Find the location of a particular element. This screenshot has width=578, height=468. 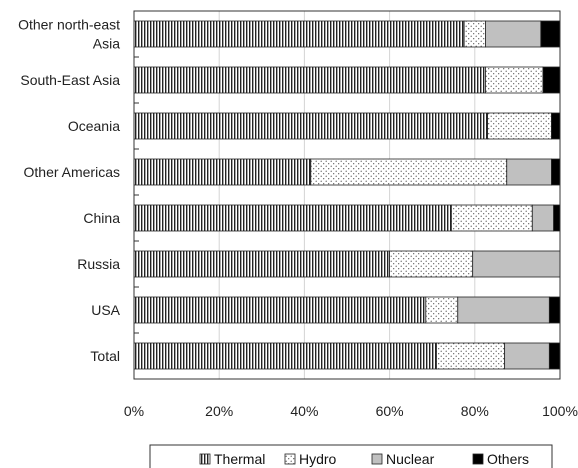

legend-swatch-hydro is located at coordinates (290, 459).